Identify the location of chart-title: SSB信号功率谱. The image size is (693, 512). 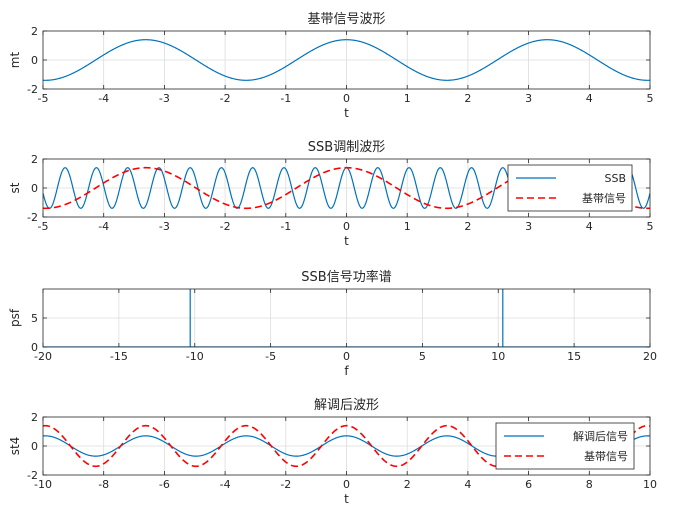
(346, 277).